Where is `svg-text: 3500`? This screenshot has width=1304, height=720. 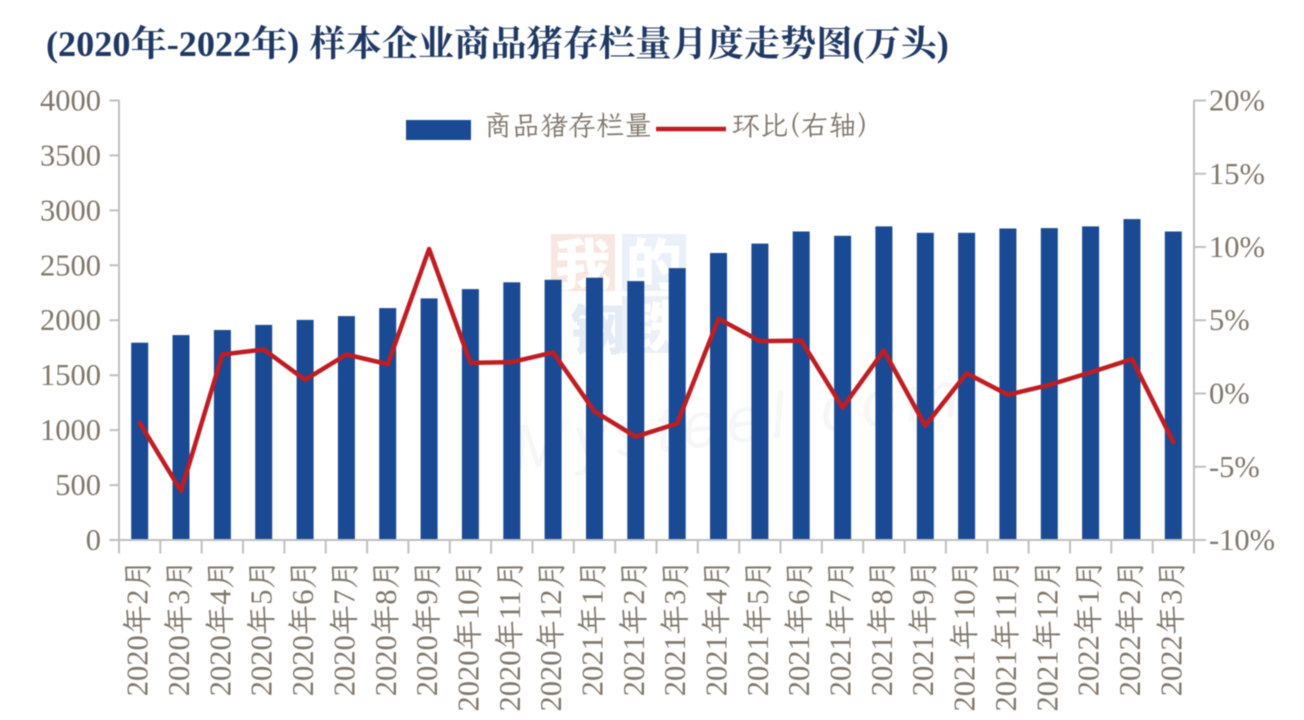 svg-text: 3500 is located at coordinates (70, 155).